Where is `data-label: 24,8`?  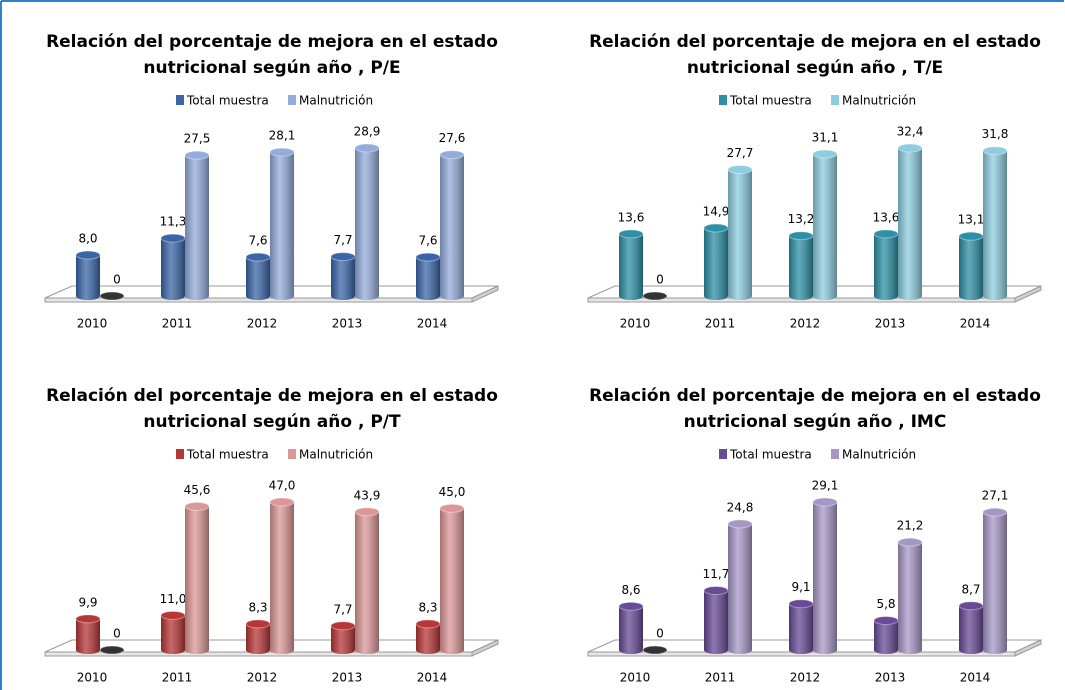 data-label: 24,8 is located at coordinates (740, 507).